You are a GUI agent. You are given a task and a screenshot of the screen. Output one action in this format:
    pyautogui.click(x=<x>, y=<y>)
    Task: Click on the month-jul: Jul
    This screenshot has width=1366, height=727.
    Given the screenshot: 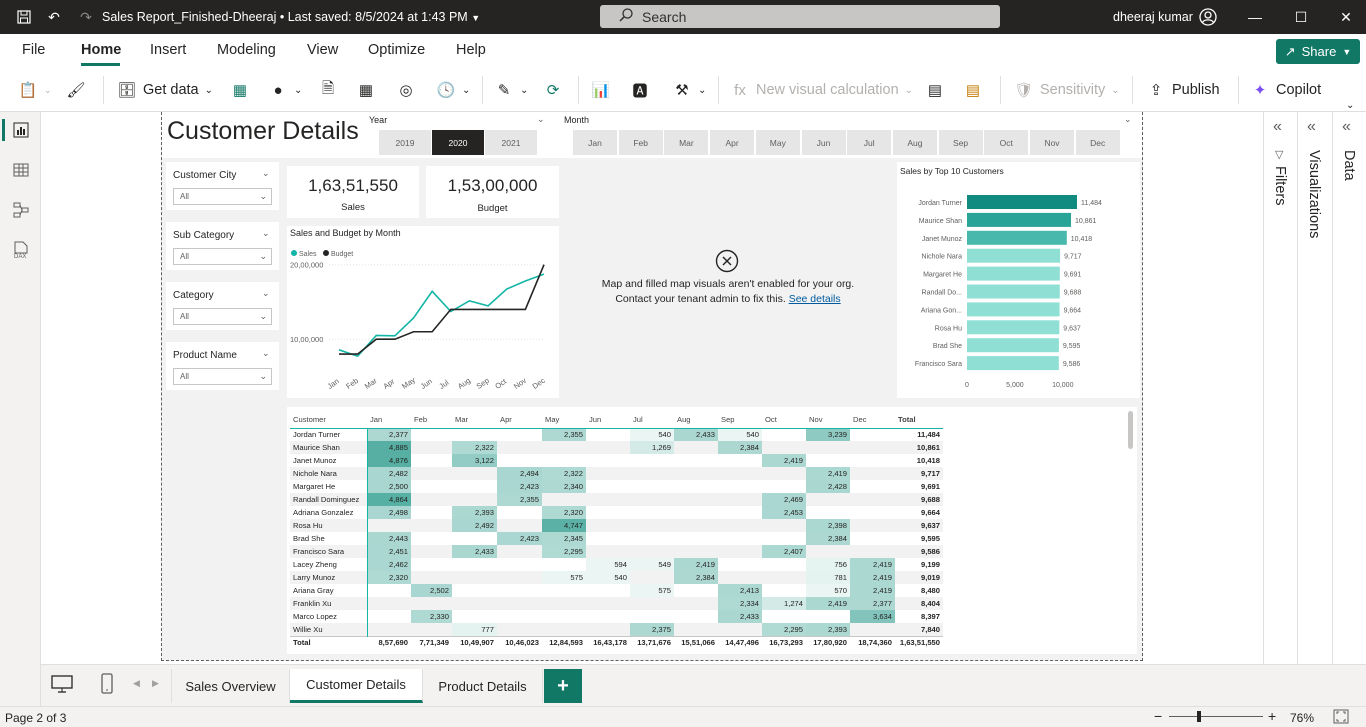 What is the action you would take?
    pyautogui.click(x=869, y=142)
    